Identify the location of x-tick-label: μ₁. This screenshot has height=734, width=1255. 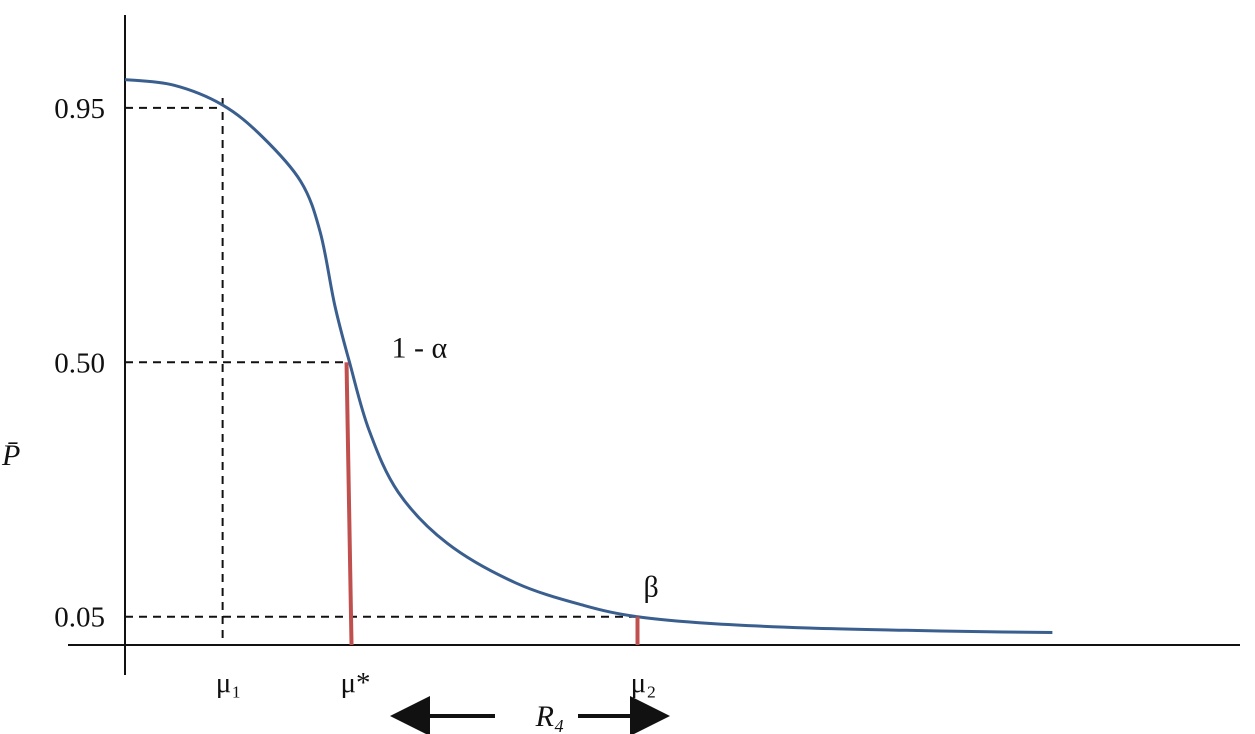
(229, 683).